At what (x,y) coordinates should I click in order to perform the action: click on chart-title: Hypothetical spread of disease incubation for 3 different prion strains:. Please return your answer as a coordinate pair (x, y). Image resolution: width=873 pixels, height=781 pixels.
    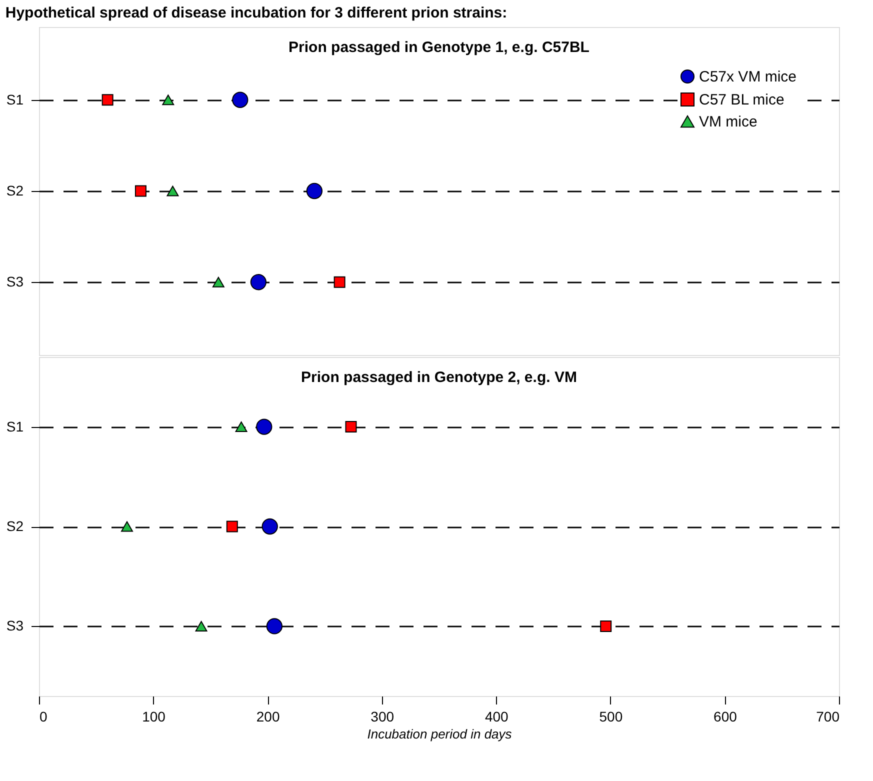
    Looking at the image, I should click on (256, 13).